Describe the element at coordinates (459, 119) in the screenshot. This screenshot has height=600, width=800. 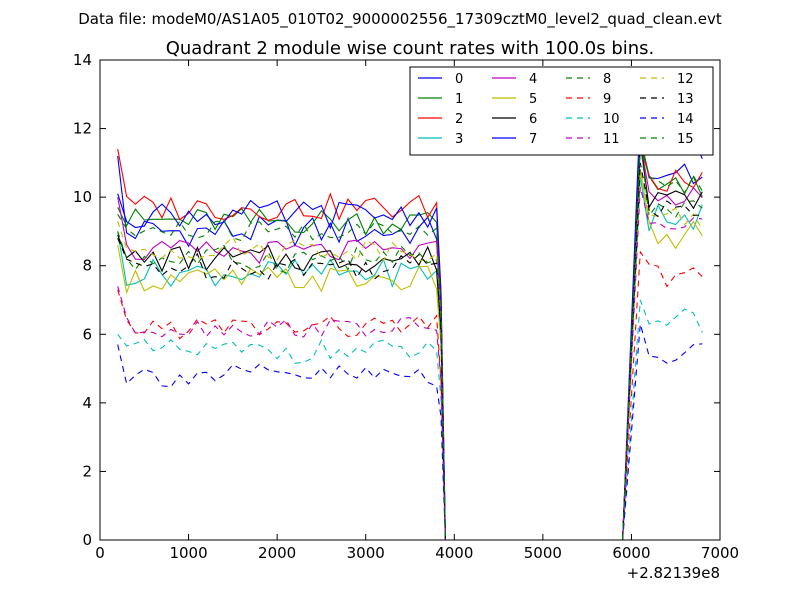
I see `legend-label-2: 2` at that location.